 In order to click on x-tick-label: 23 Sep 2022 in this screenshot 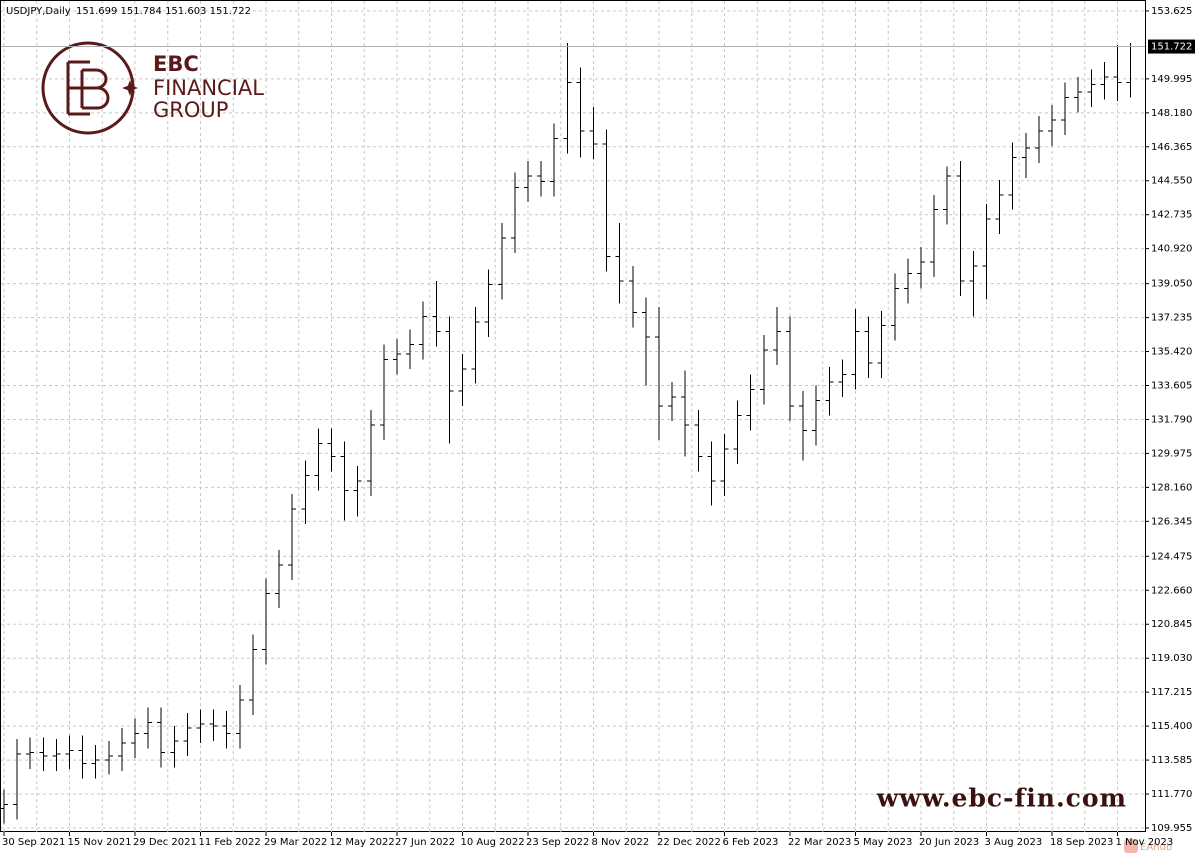, I will do `click(557, 842)`.